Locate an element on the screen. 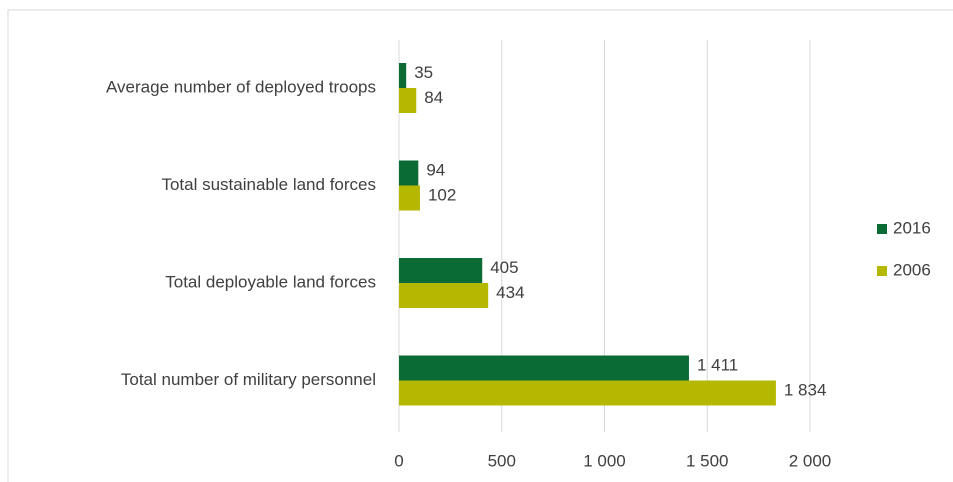 The image size is (953, 482). x-tick-label: 0 is located at coordinates (398, 460).